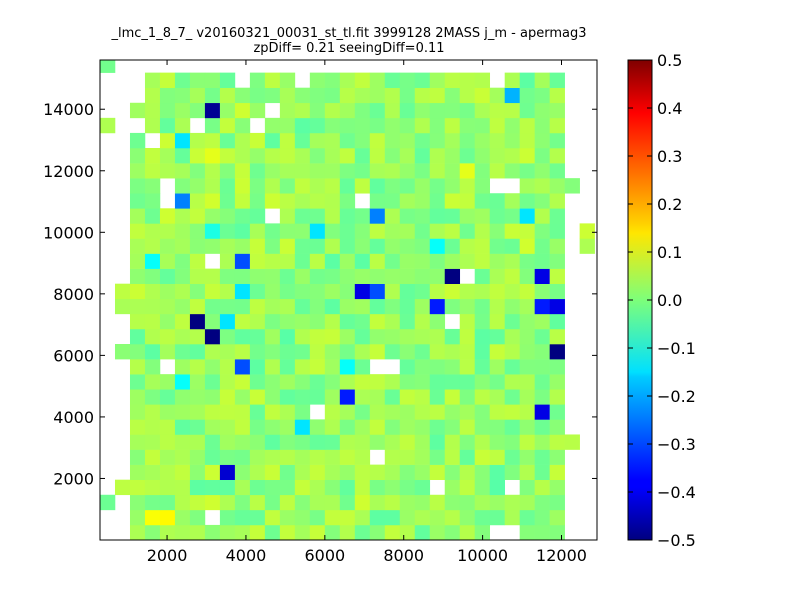  Describe the element at coordinates (561, 555) in the screenshot. I see `x-tick-label: 12000` at that location.